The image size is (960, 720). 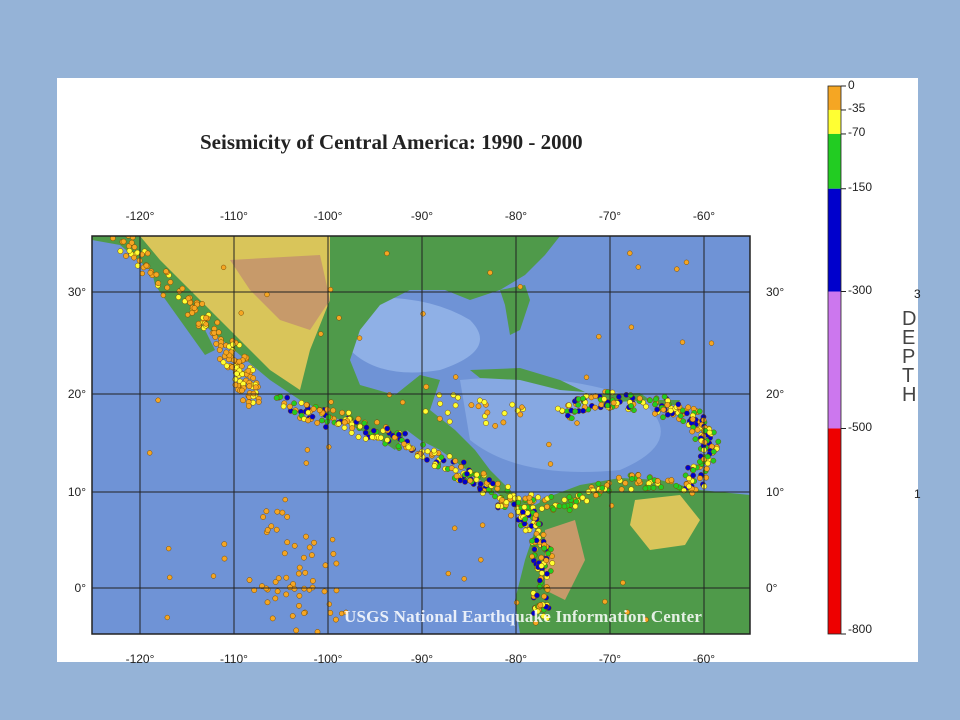 I want to click on lon-tick-label-top: -80°, so click(x=516, y=216).